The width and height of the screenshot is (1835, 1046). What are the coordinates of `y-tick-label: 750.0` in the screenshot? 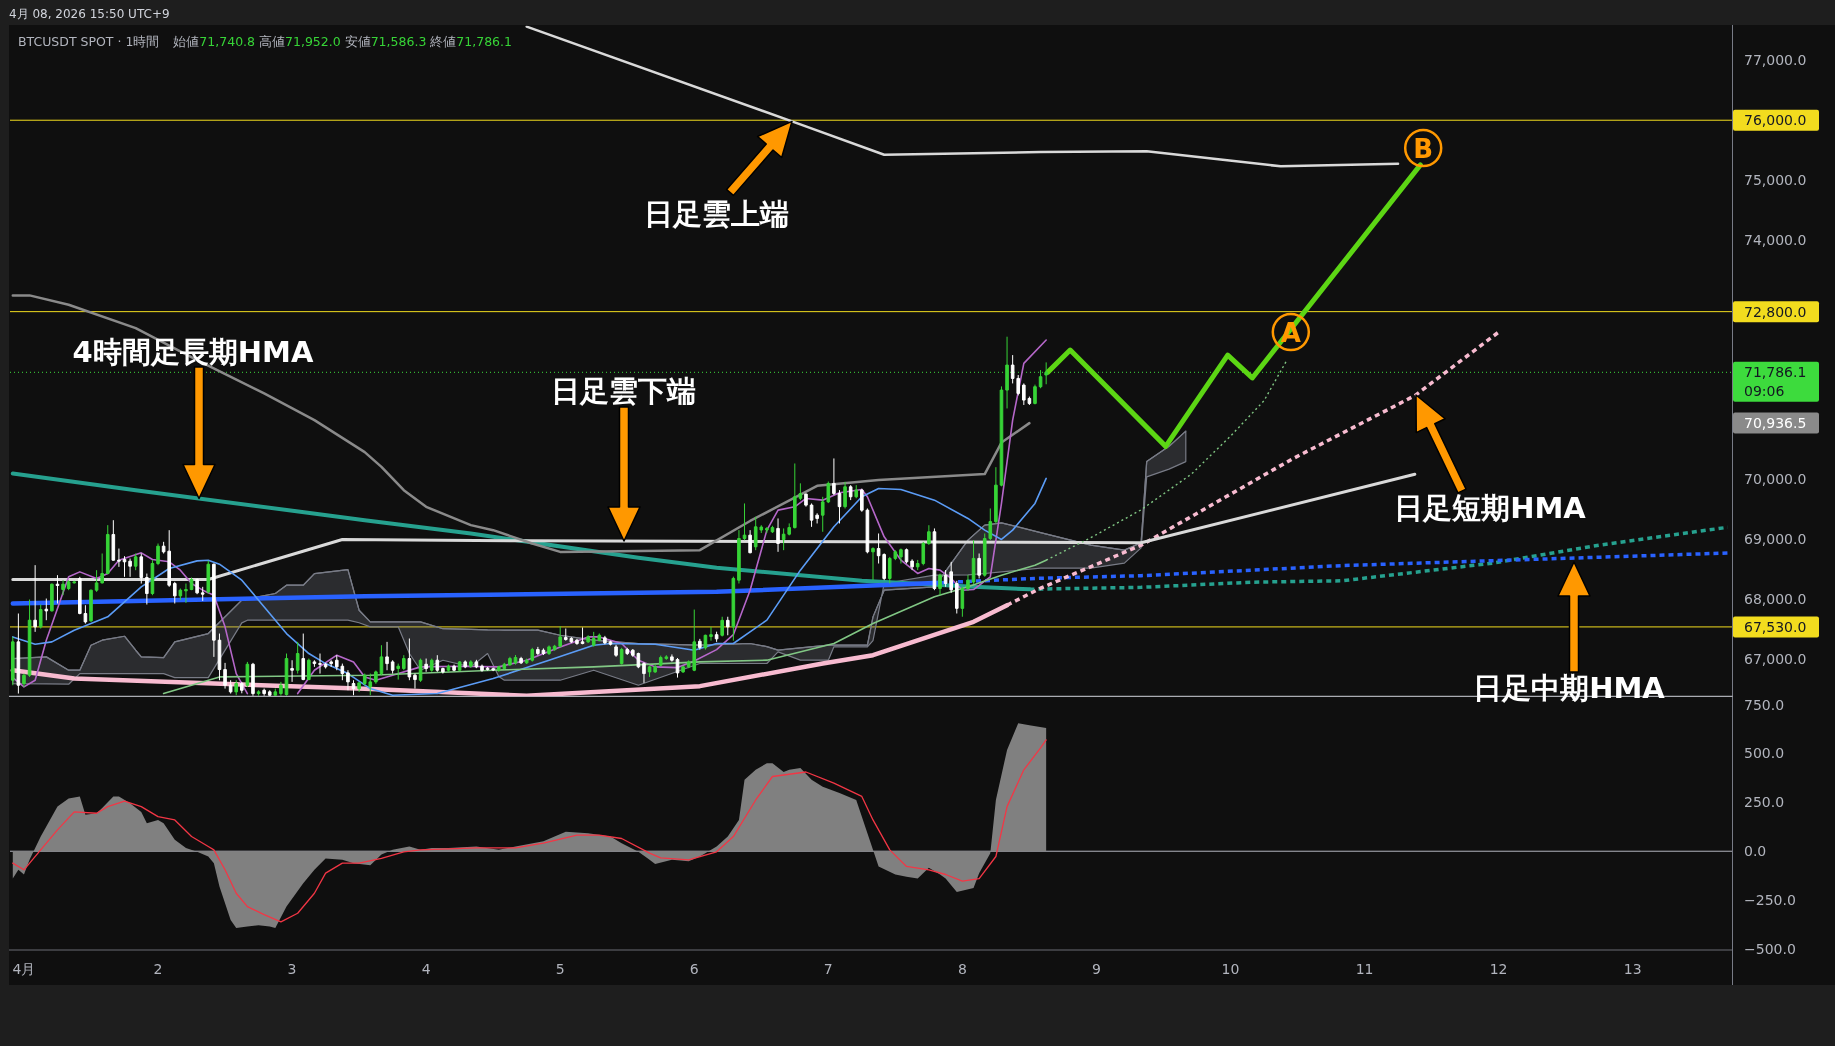 It's located at (1764, 704).